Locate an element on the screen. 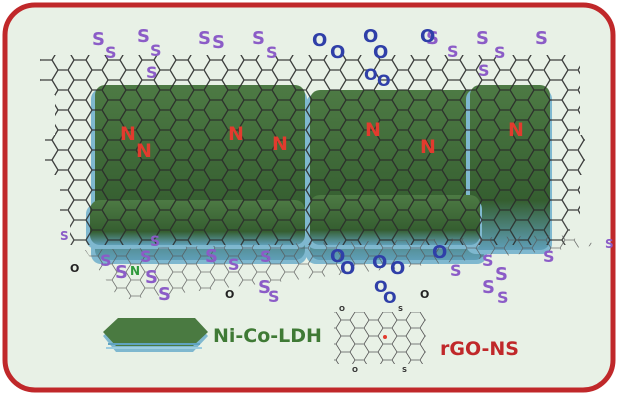  rgo-legend-label: rGO-NS is located at coordinates (479, 349).